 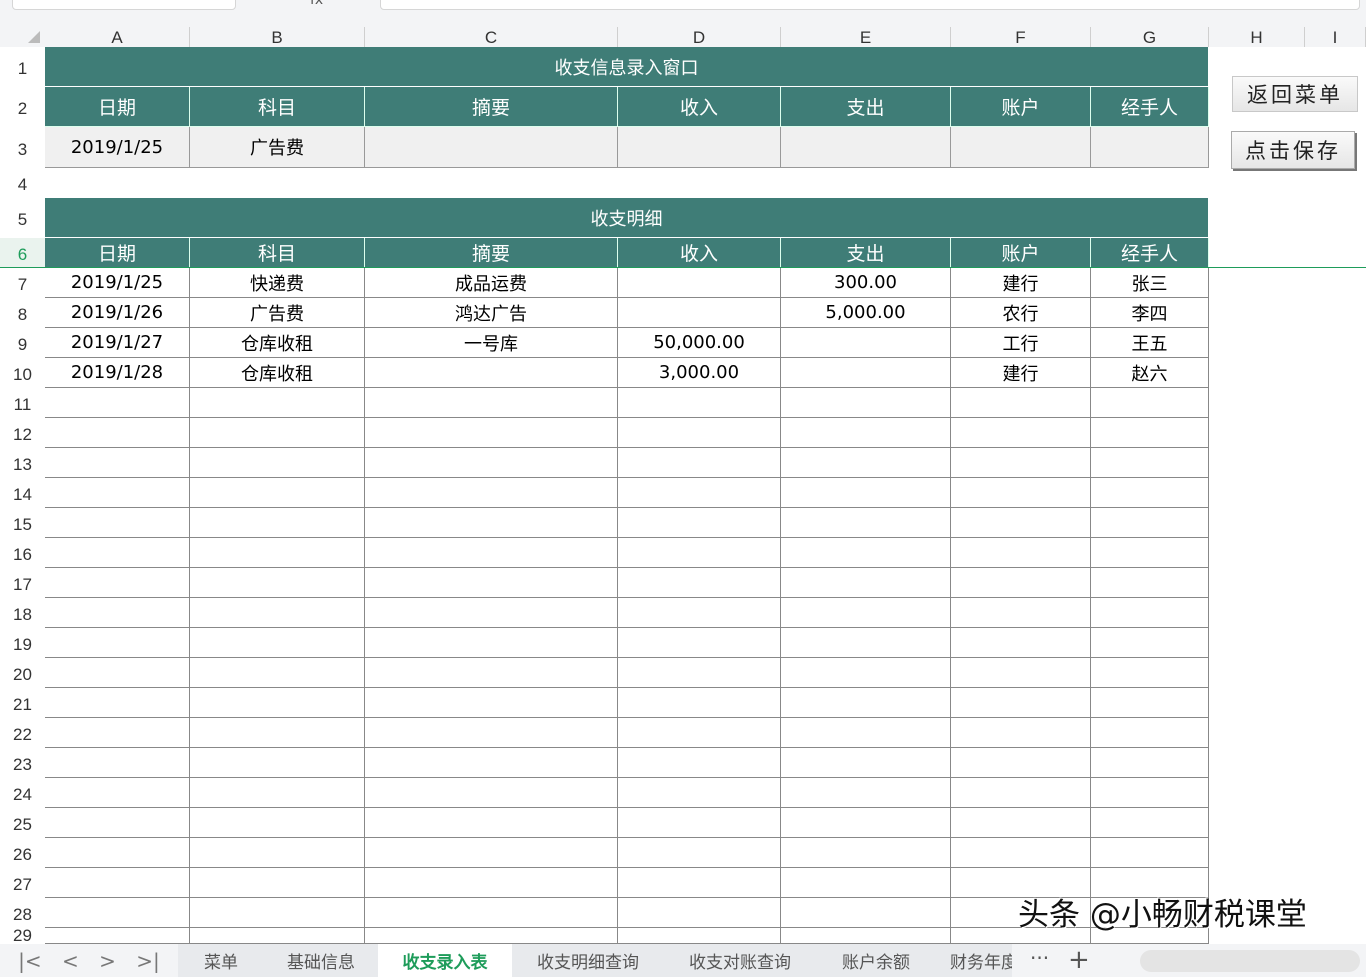 I want to click on detail-cell: 王五, so click(x=1150, y=343).